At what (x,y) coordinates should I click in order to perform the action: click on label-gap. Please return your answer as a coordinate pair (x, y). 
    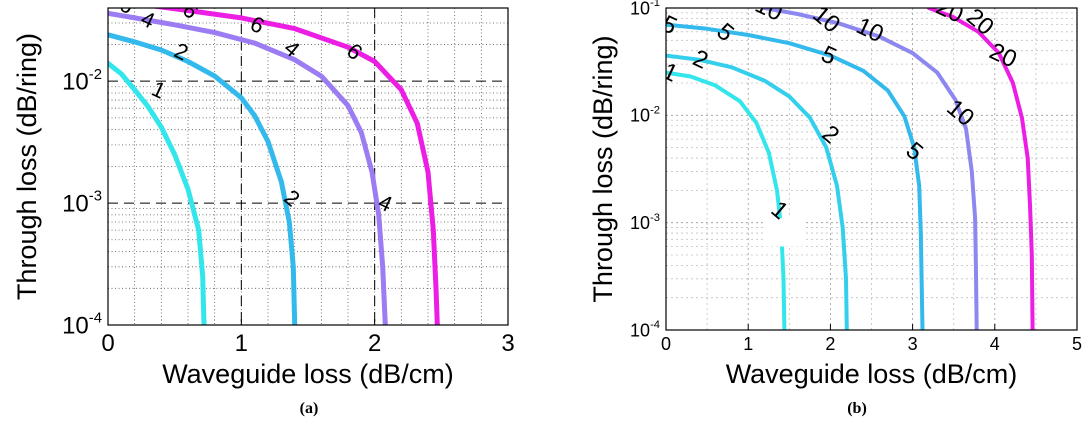
    Looking at the image, I should click on (785, 232).